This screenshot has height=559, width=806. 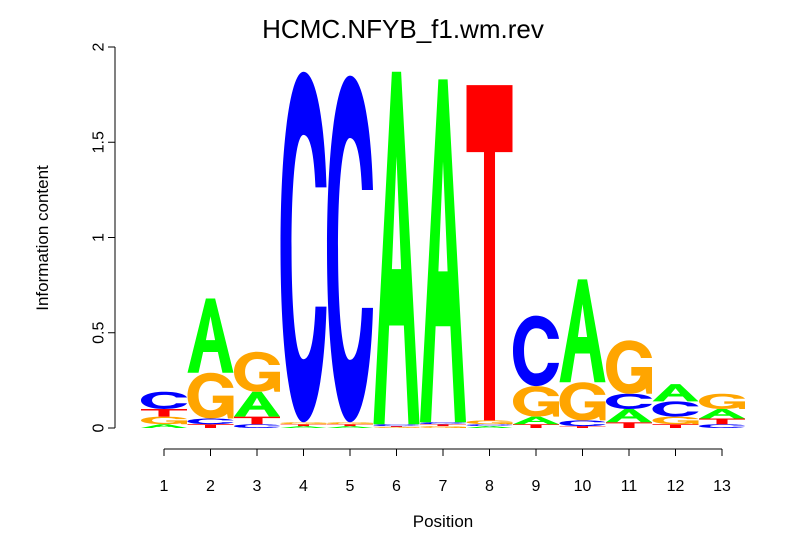 I want to click on x-tick-label: 11, so click(x=629, y=486).